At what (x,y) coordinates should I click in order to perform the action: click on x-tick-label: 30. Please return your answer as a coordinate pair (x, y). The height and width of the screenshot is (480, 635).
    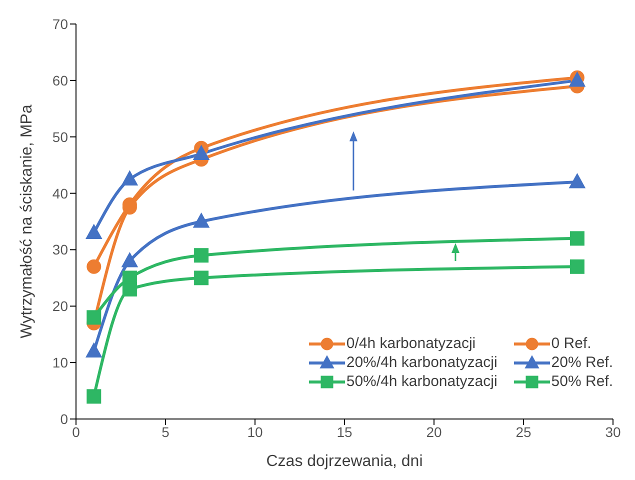
    Looking at the image, I should click on (613, 432).